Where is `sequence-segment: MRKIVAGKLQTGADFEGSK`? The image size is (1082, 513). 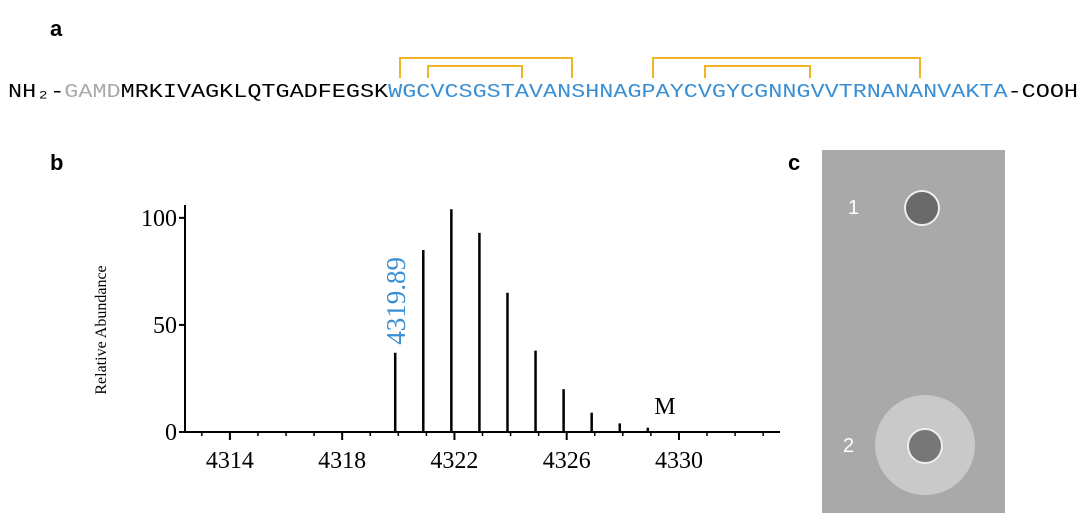
sequence-segment: MRKIVAGKLQTGADFEGSK is located at coordinates (255, 92).